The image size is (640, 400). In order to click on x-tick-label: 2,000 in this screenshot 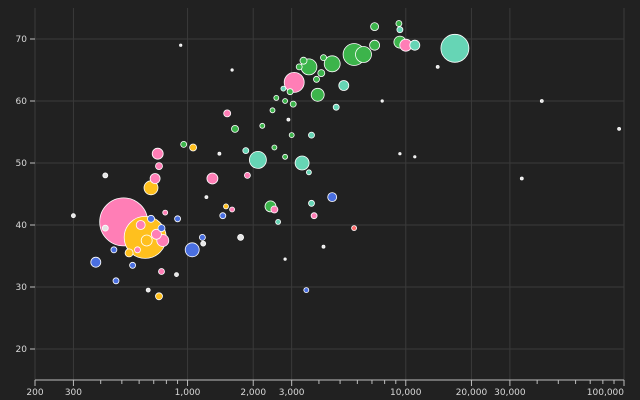, I will do `click(253, 393)`.